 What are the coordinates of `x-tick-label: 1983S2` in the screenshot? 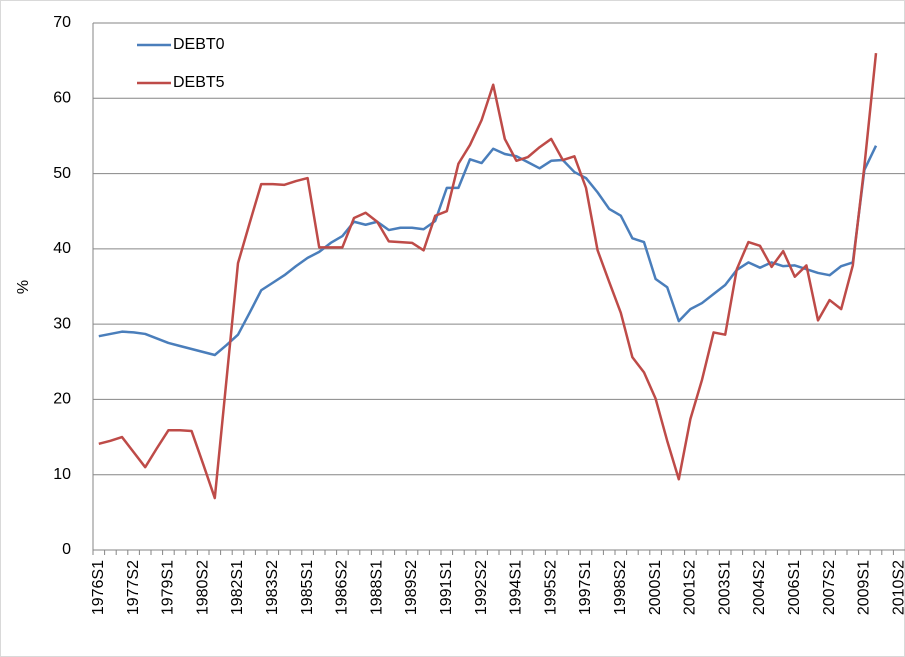 It's located at (272, 587).